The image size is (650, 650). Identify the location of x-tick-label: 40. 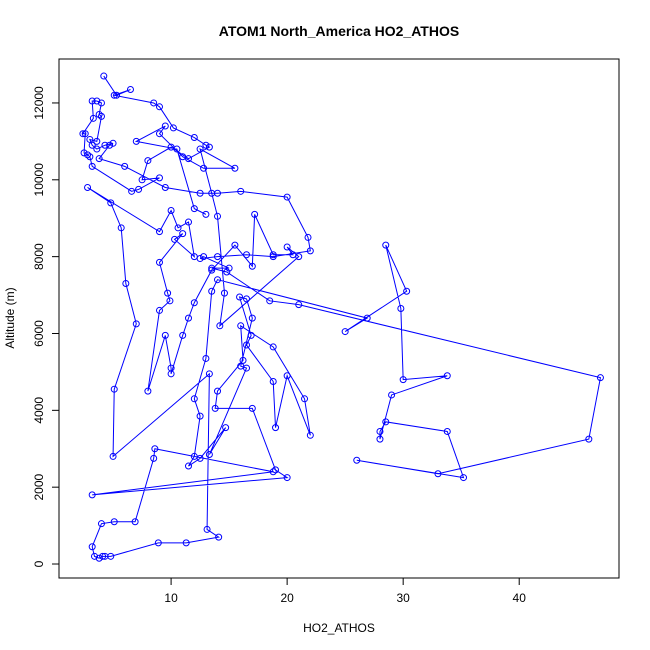
(520, 598).